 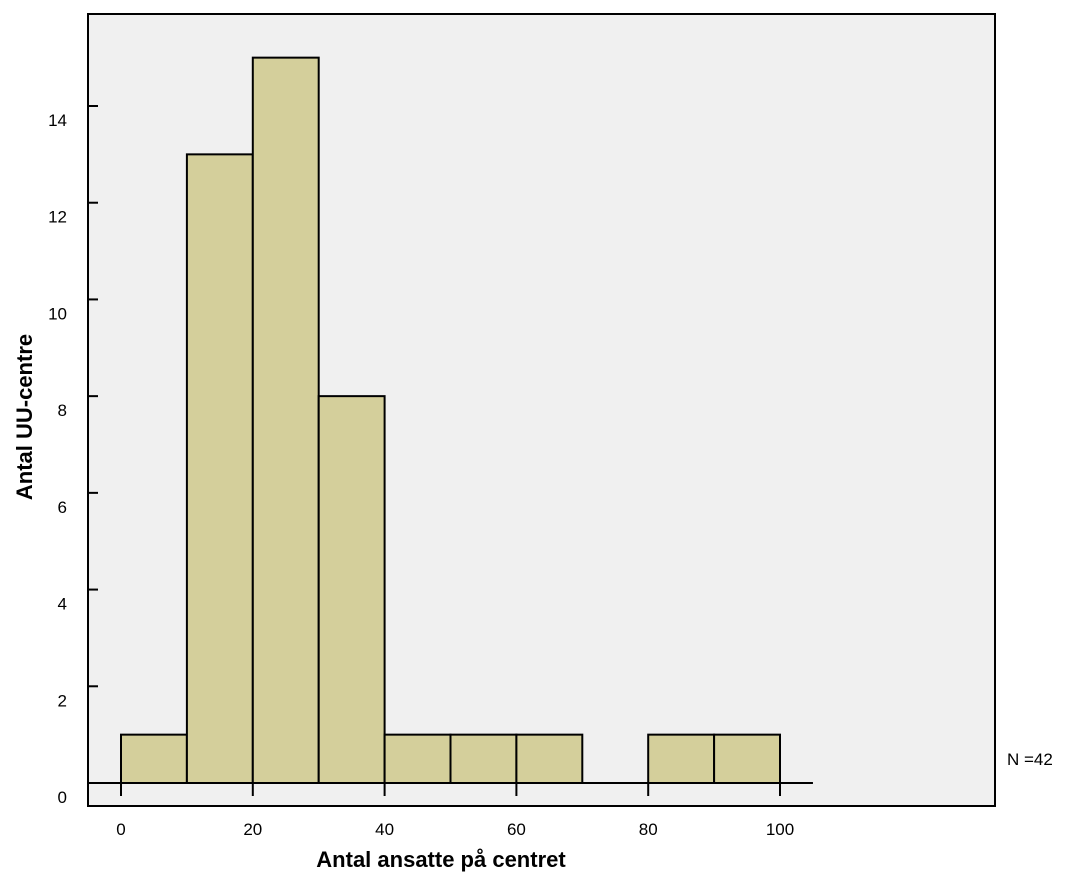 What do you see at coordinates (57, 120) in the screenshot?
I see `y-tick-label: 14` at bounding box center [57, 120].